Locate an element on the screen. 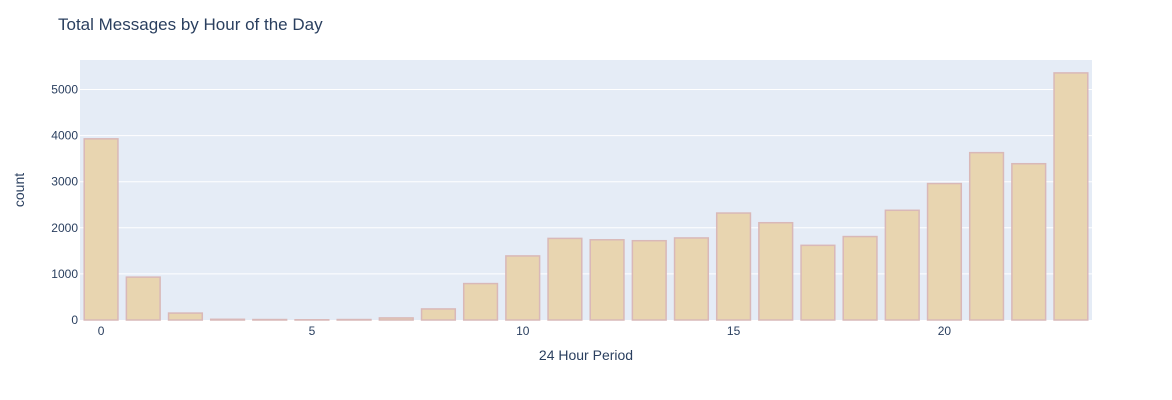 This screenshot has height=400, width=1172. y-tick-labels: 0 1000 2000 3000 4000 5000 is located at coordinates (64, 205).